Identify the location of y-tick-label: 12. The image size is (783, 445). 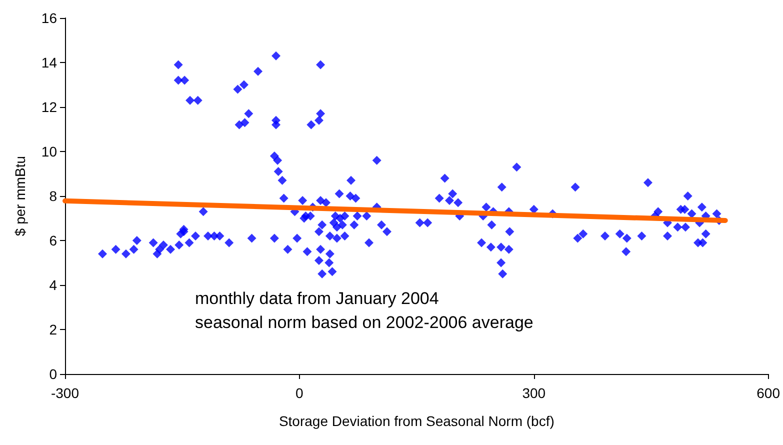
(49, 107).